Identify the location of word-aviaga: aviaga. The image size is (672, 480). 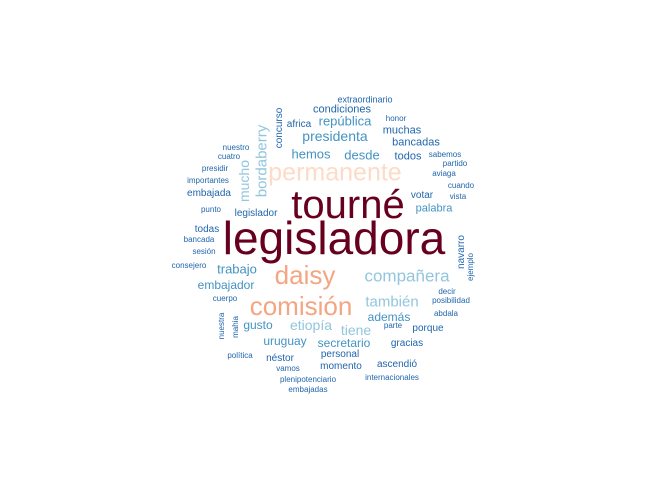
(444, 173).